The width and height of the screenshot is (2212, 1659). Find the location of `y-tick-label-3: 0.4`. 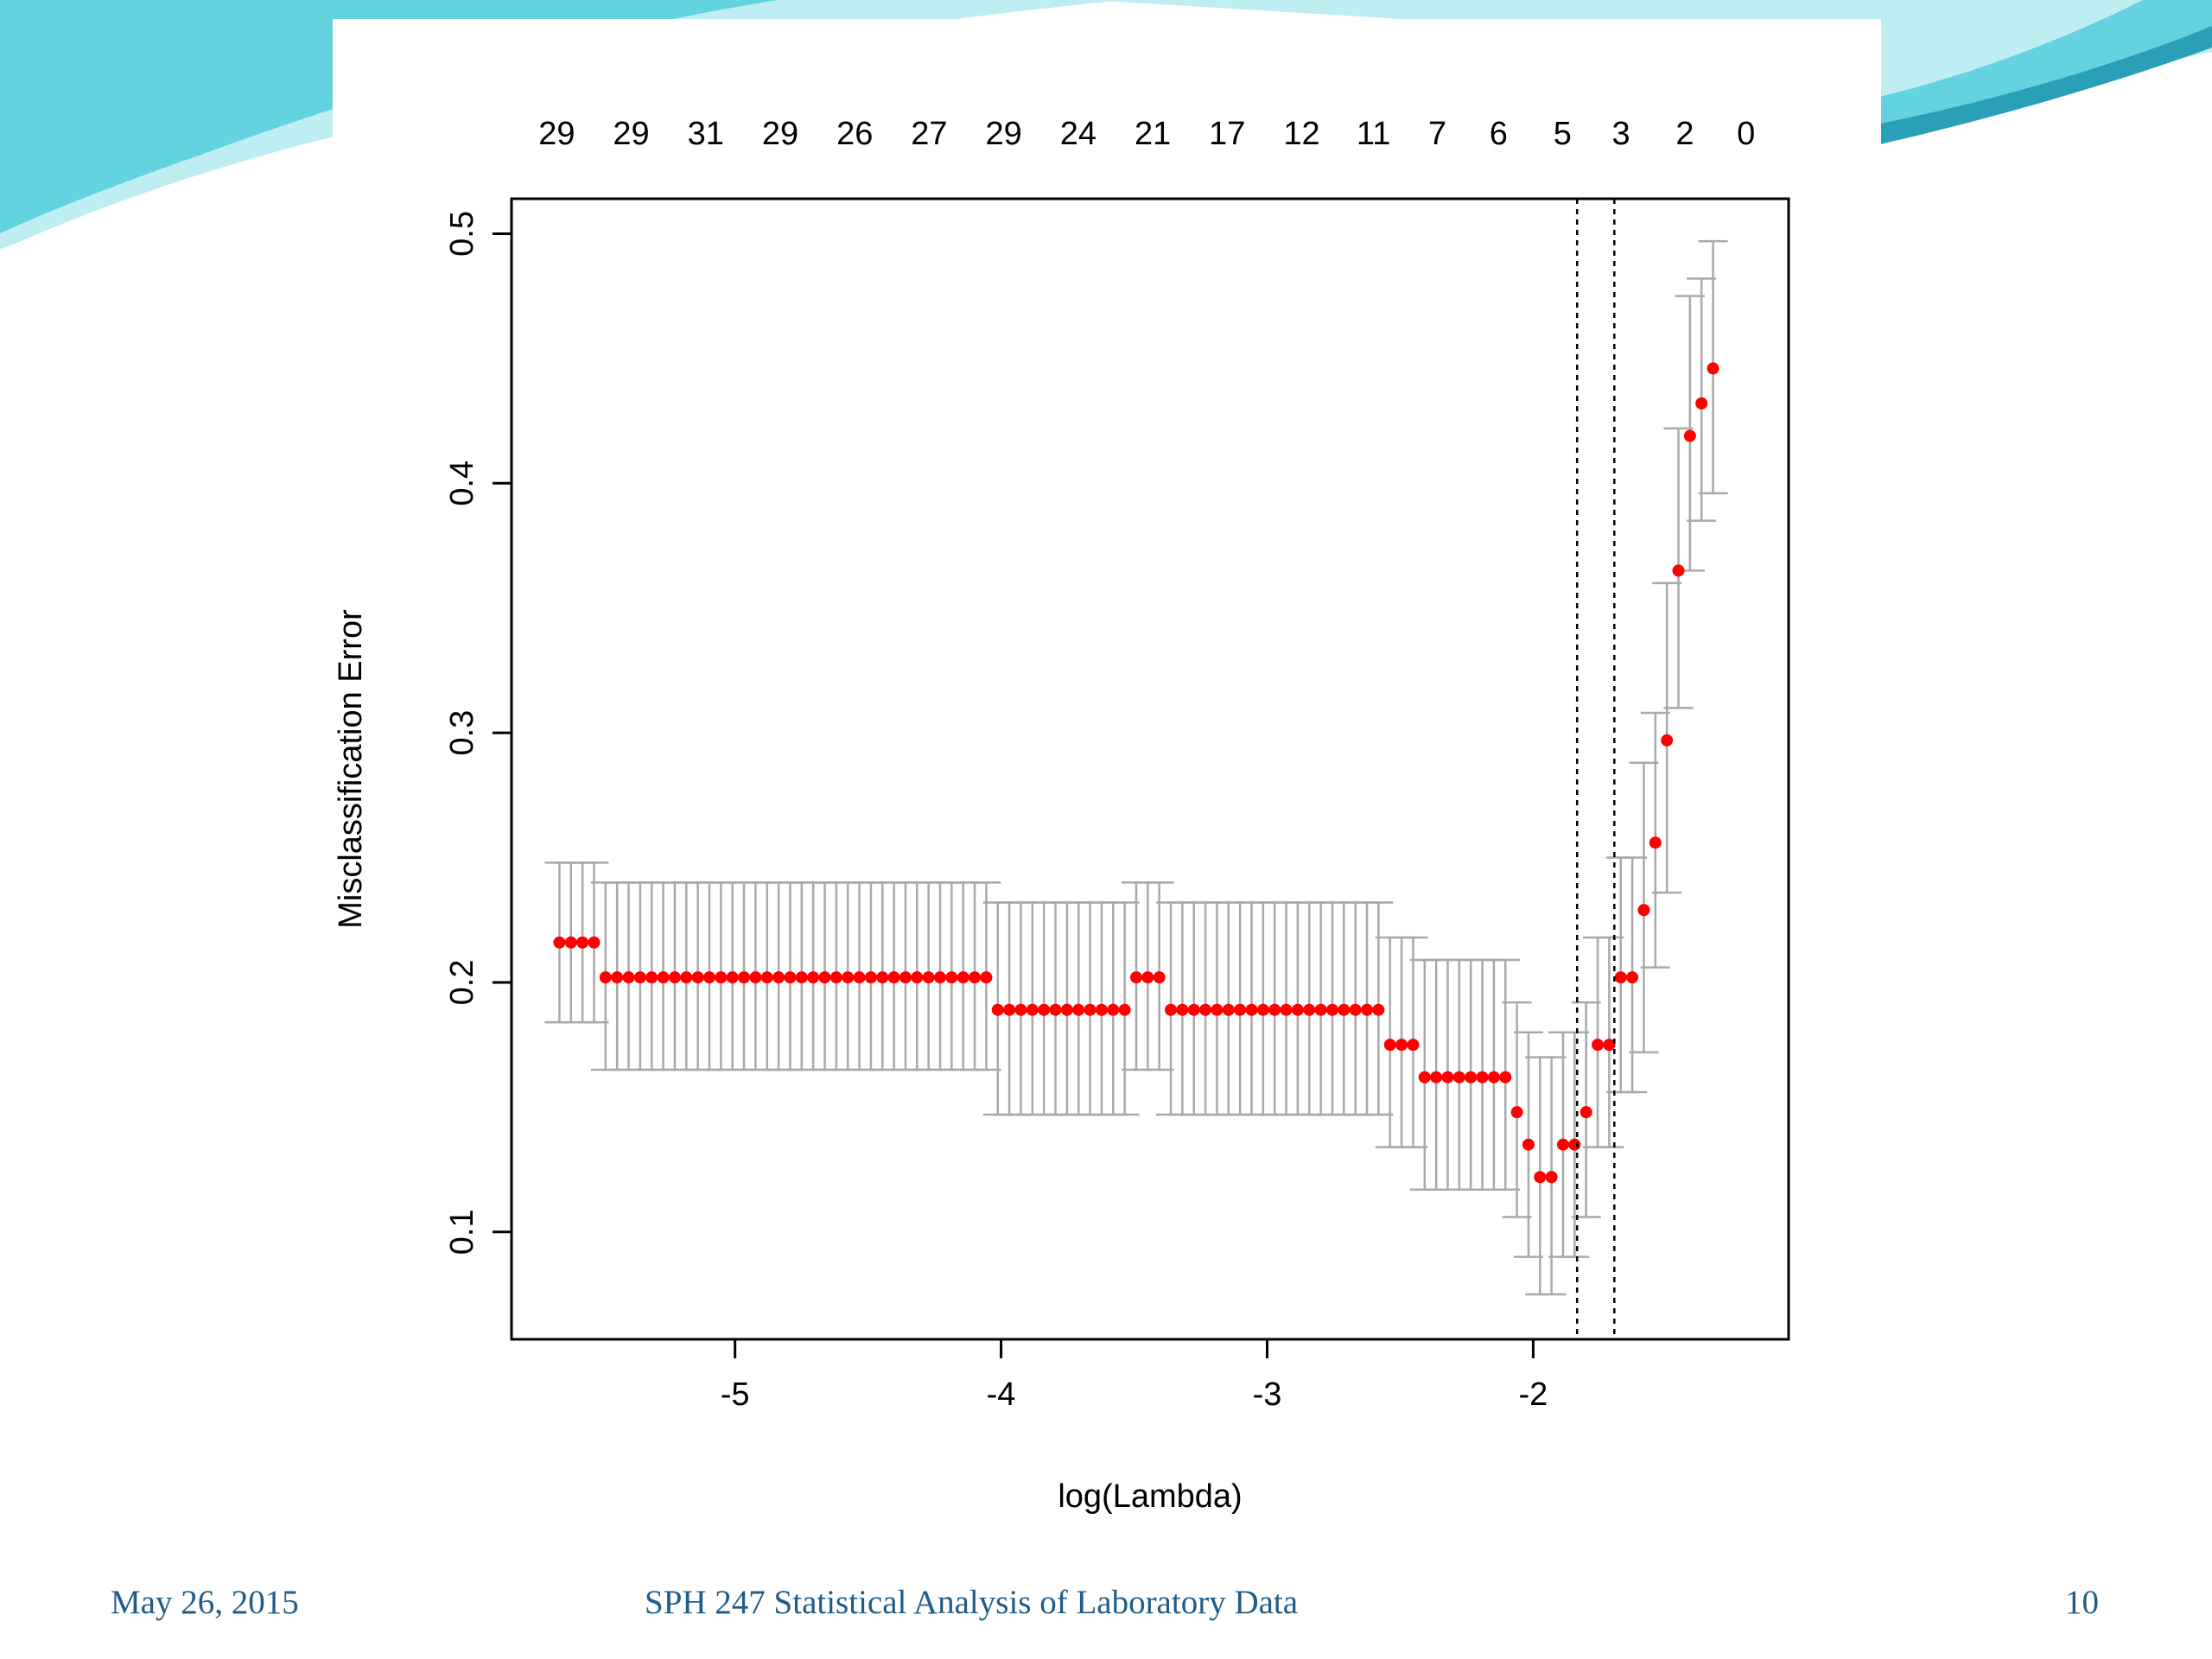

y-tick-label-3: 0.4 is located at coordinates (462, 483).